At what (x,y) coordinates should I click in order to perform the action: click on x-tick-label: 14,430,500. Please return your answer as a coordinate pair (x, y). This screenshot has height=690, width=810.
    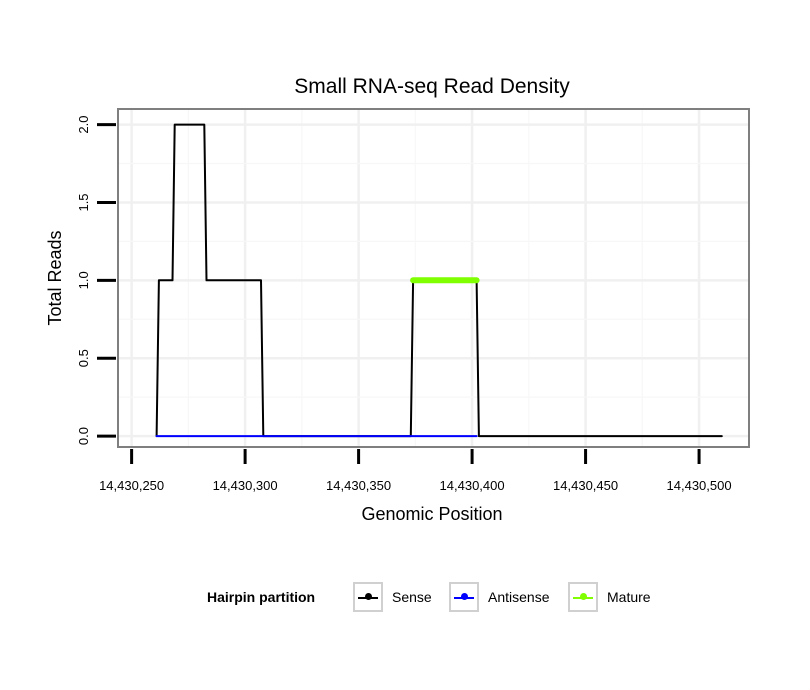
    Looking at the image, I should click on (699, 485).